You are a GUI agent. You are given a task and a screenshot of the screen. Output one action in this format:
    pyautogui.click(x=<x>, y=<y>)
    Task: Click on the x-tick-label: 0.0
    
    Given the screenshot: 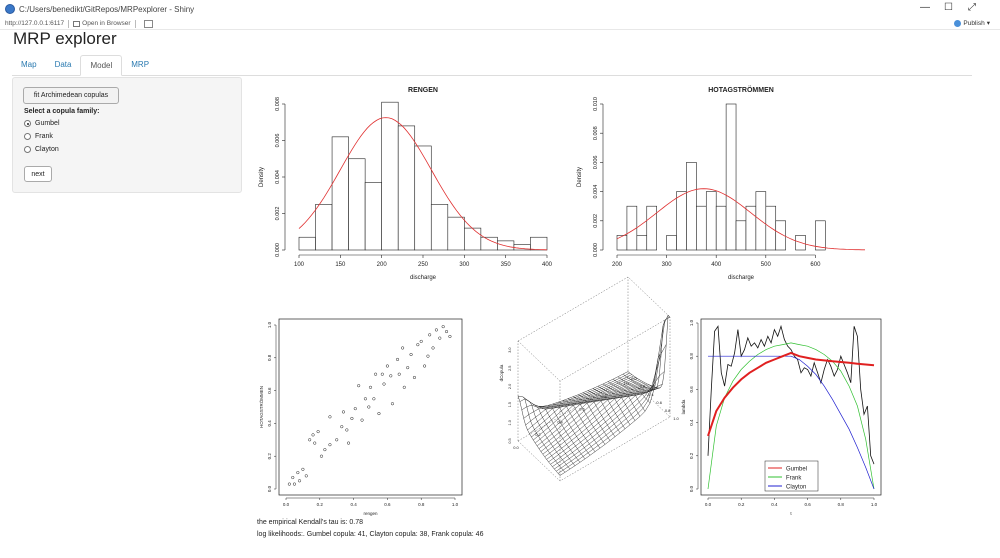 What is the action you would take?
    pyautogui.click(x=708, y=504)
    